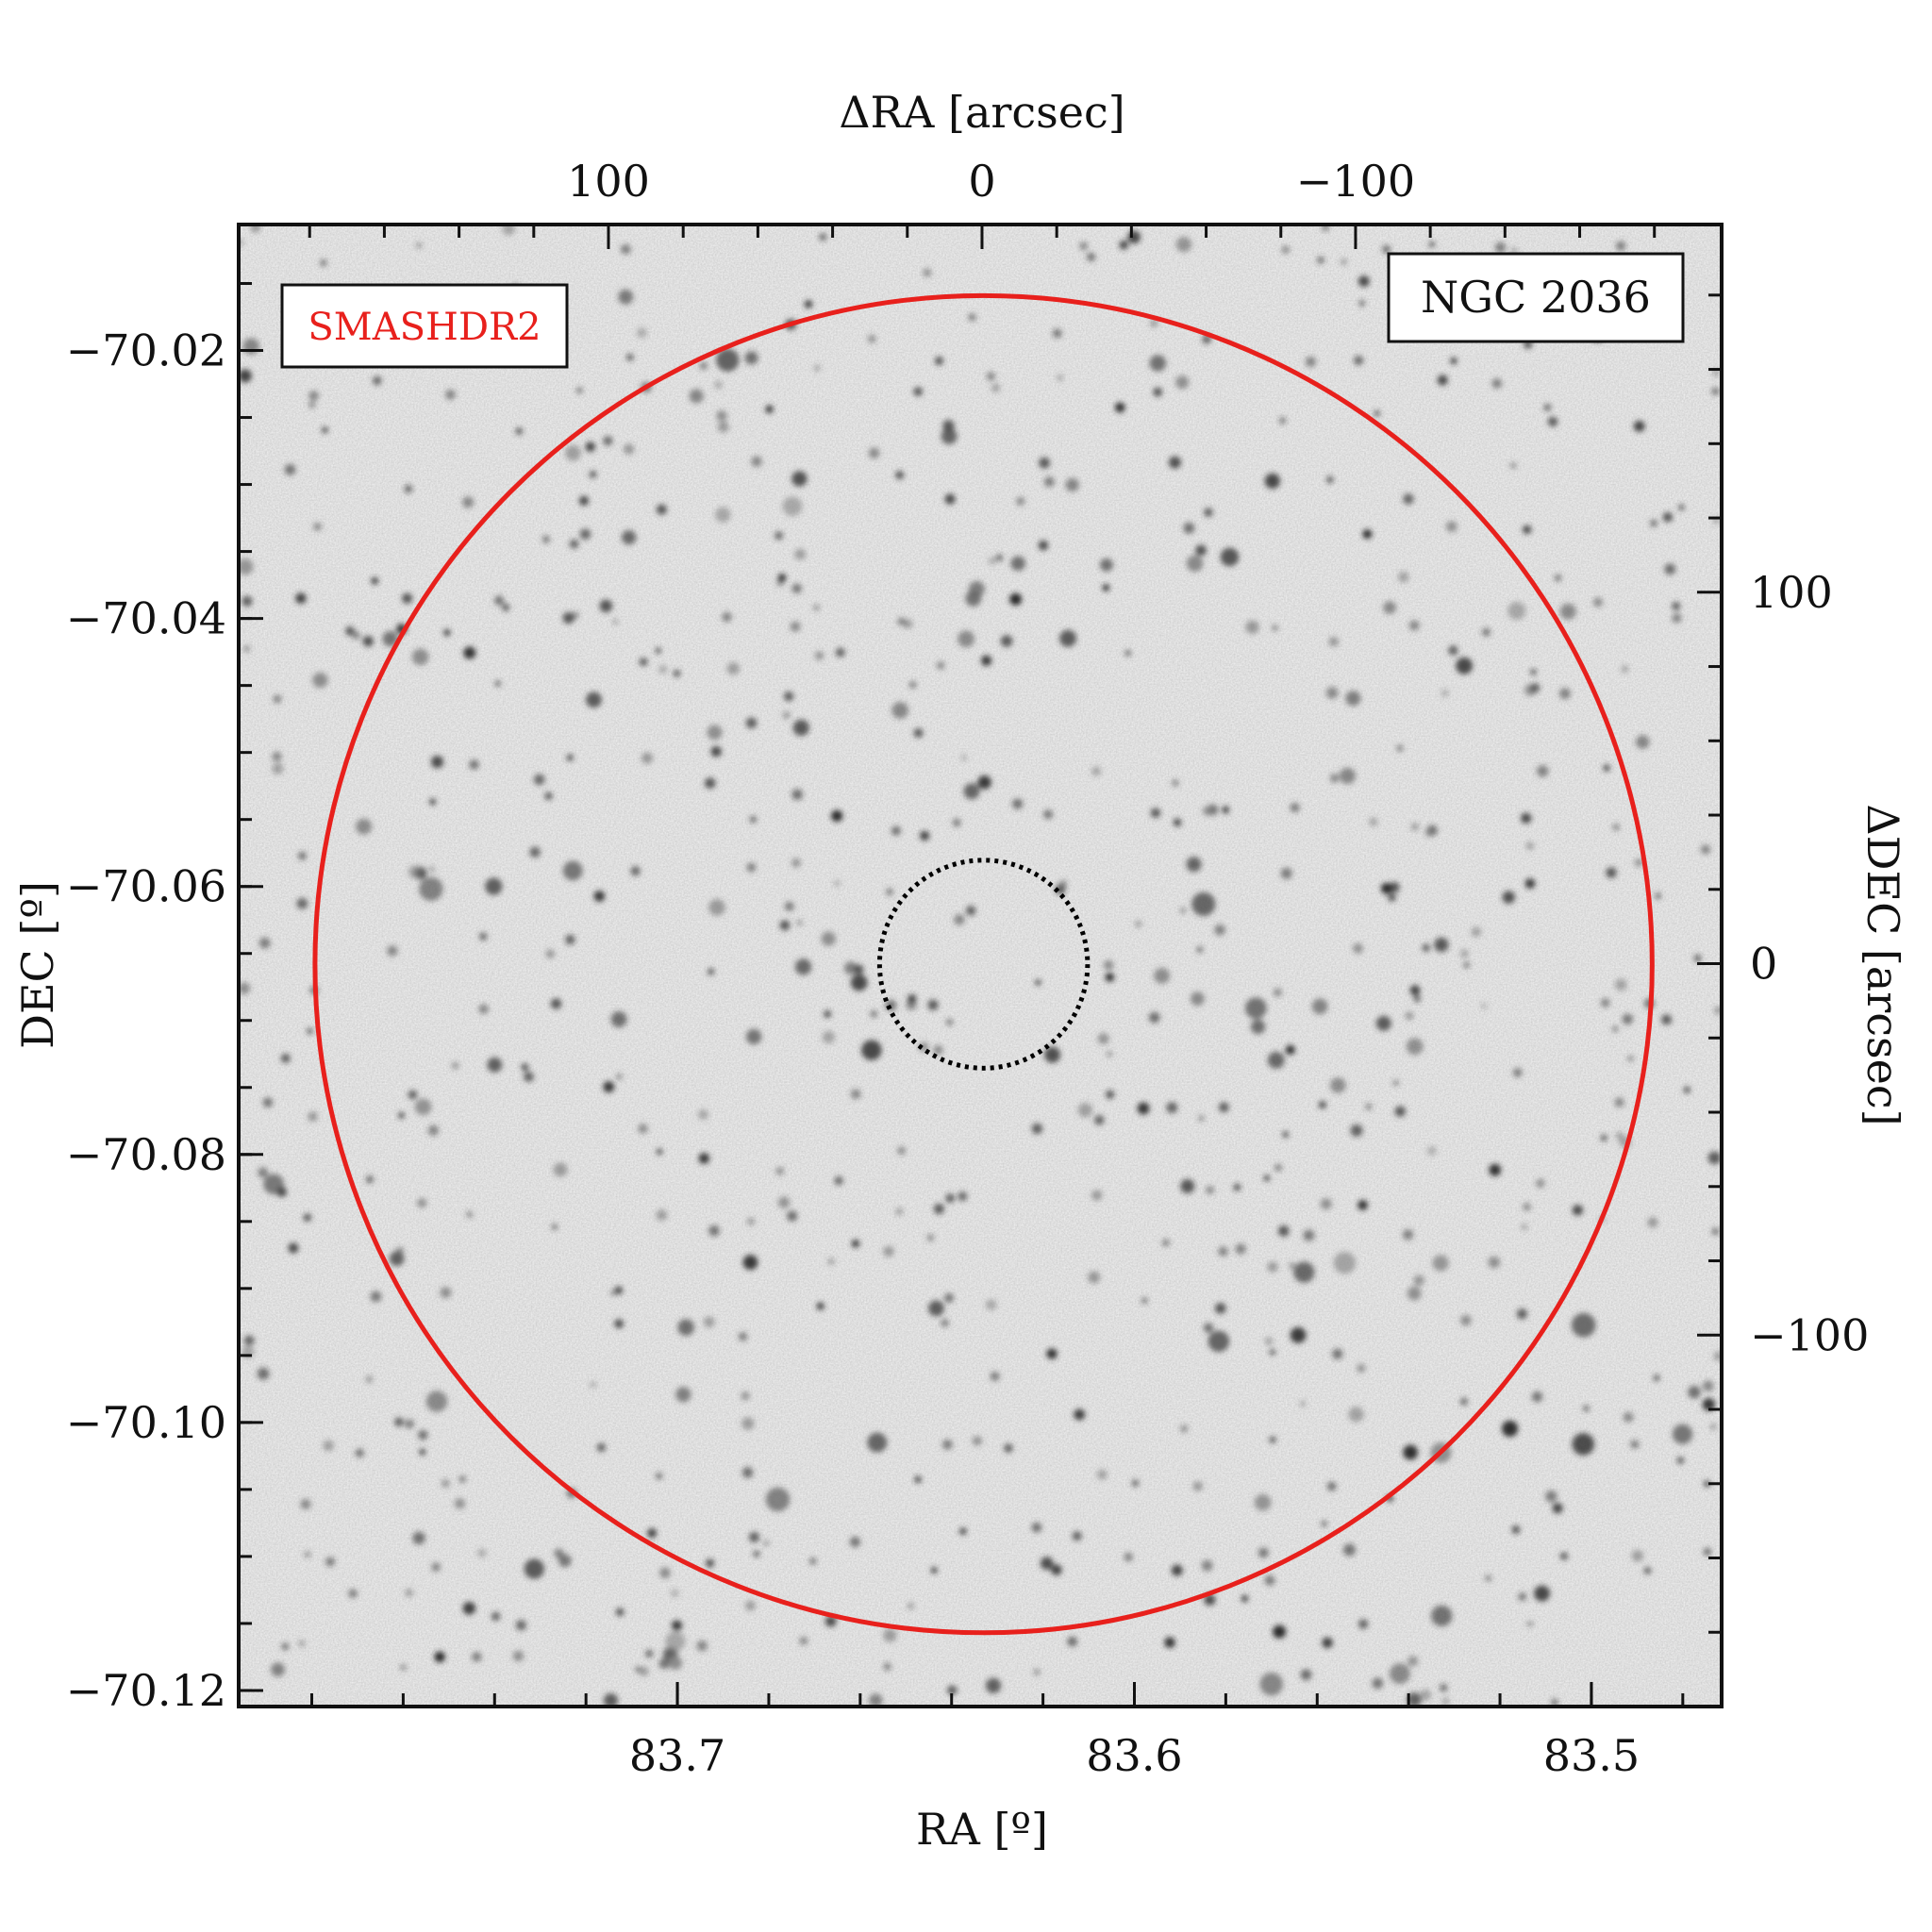  What do you see at coordinates (424, 326) in the screenshot?
I see `legend-smashdr2: SMASHDR2` at bounding box center [424, 326].